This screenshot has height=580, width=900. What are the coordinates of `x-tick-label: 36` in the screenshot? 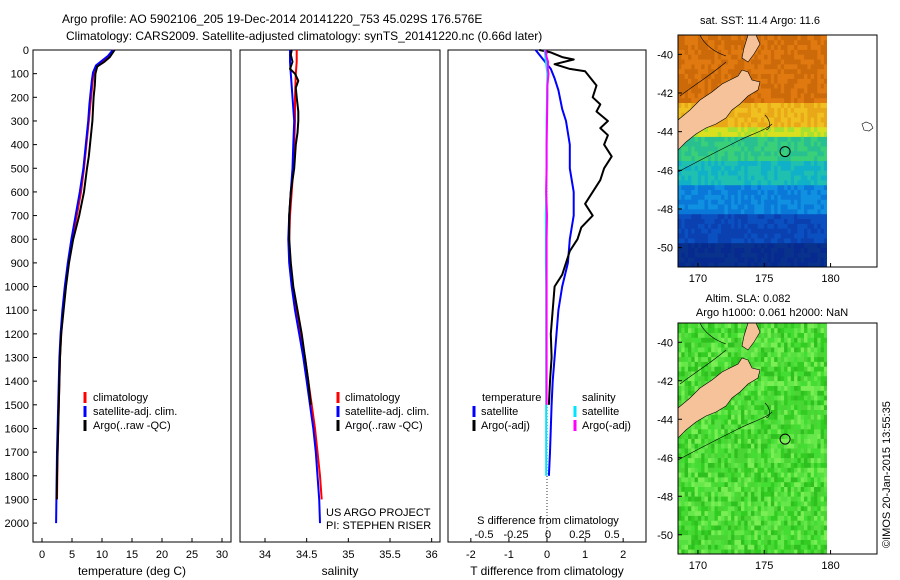 It's located at (432, 555).